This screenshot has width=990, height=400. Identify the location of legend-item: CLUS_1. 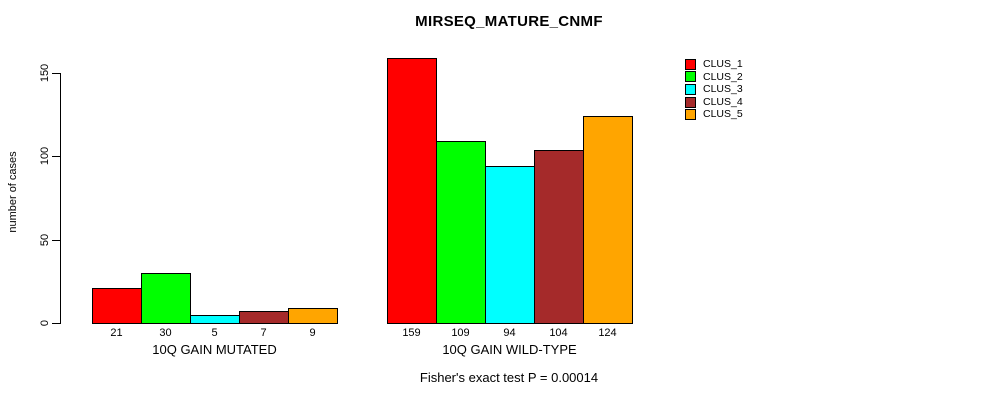
(714, 64).